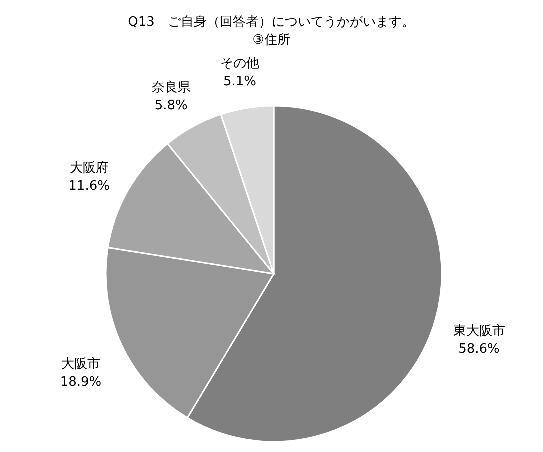 This screenshot has height=452, width=543. What do you see at coordinates (479, 331) in the screenshot?
I see `slice-label: 東大阪市` at bounding box center [479, 331].